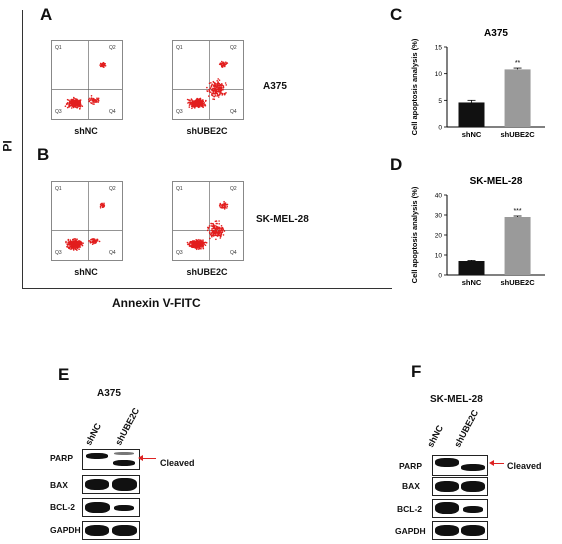 Image resolution: width=562 pixels, height=544 pixels. What do you see at coordinates (233, 189) in the screenshot?
I see `quadrant-label-q2: Q2` at bounding box center [233, 189].